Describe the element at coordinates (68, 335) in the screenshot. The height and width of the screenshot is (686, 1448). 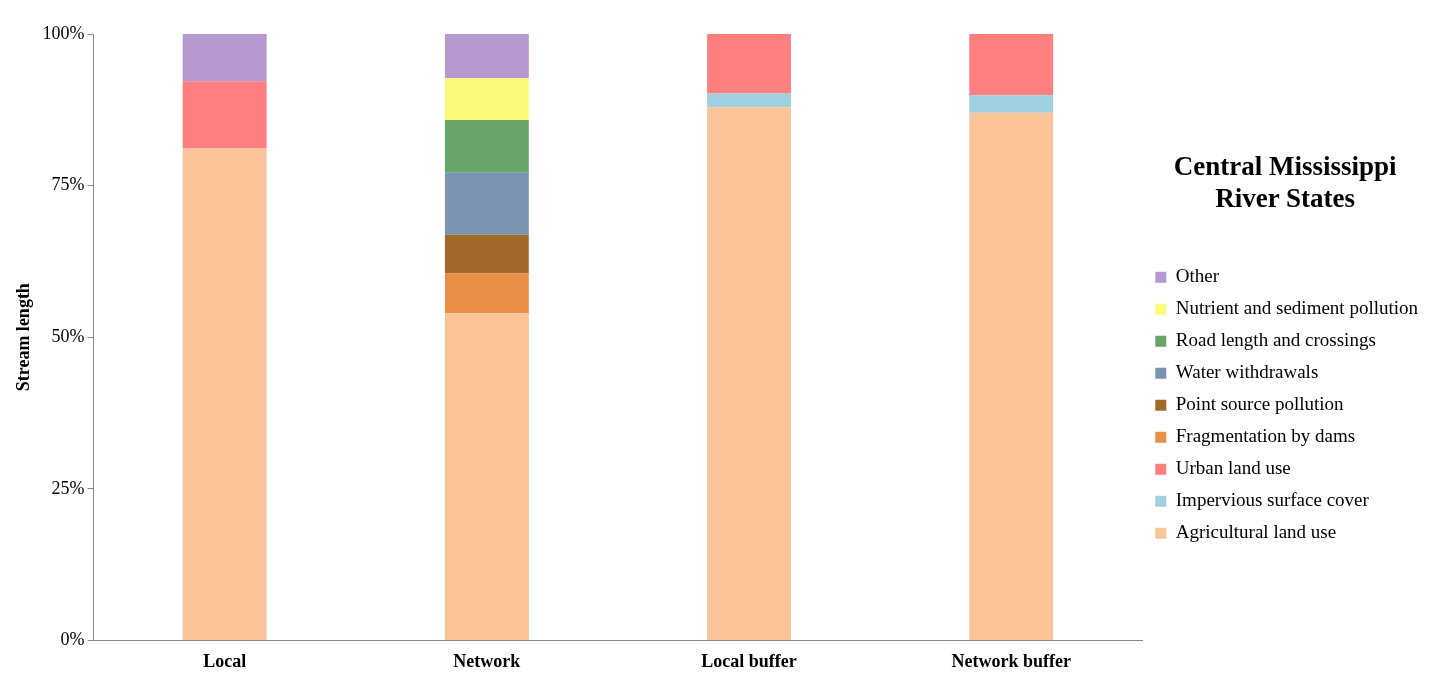
I see `y-tick-label: 50%` at that location.